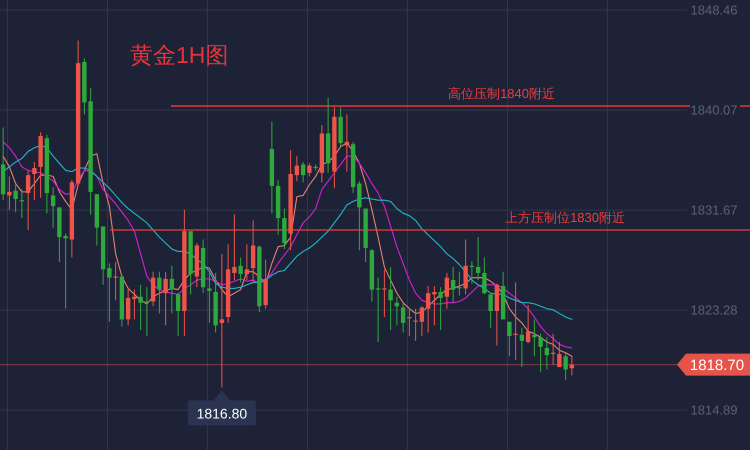  I want to click on title: 黄金1H图, so click(179, 55).